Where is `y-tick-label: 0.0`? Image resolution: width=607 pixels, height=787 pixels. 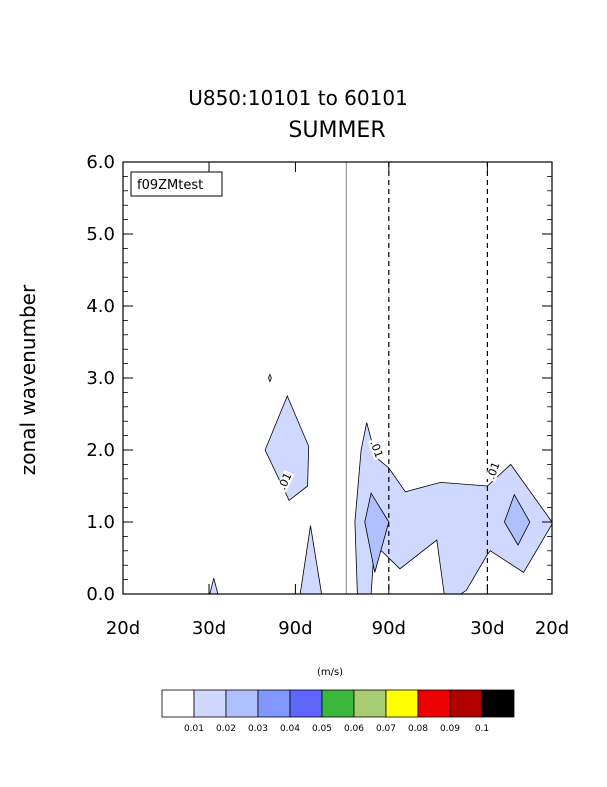 y-tick-label: 0.0 is located at coordinates (100, 594).